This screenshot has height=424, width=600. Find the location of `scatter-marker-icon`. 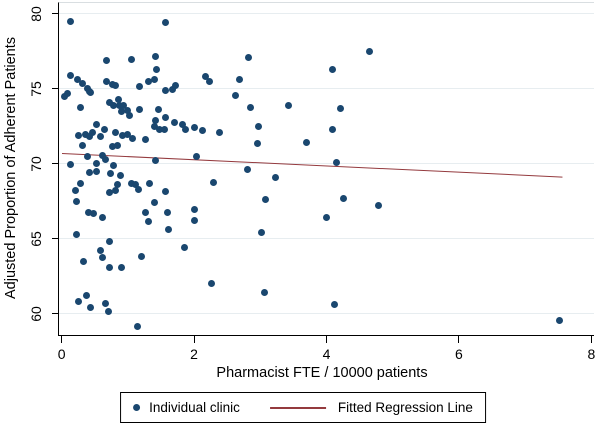

scatter-marker-icon is located at coordinates (137, 407).